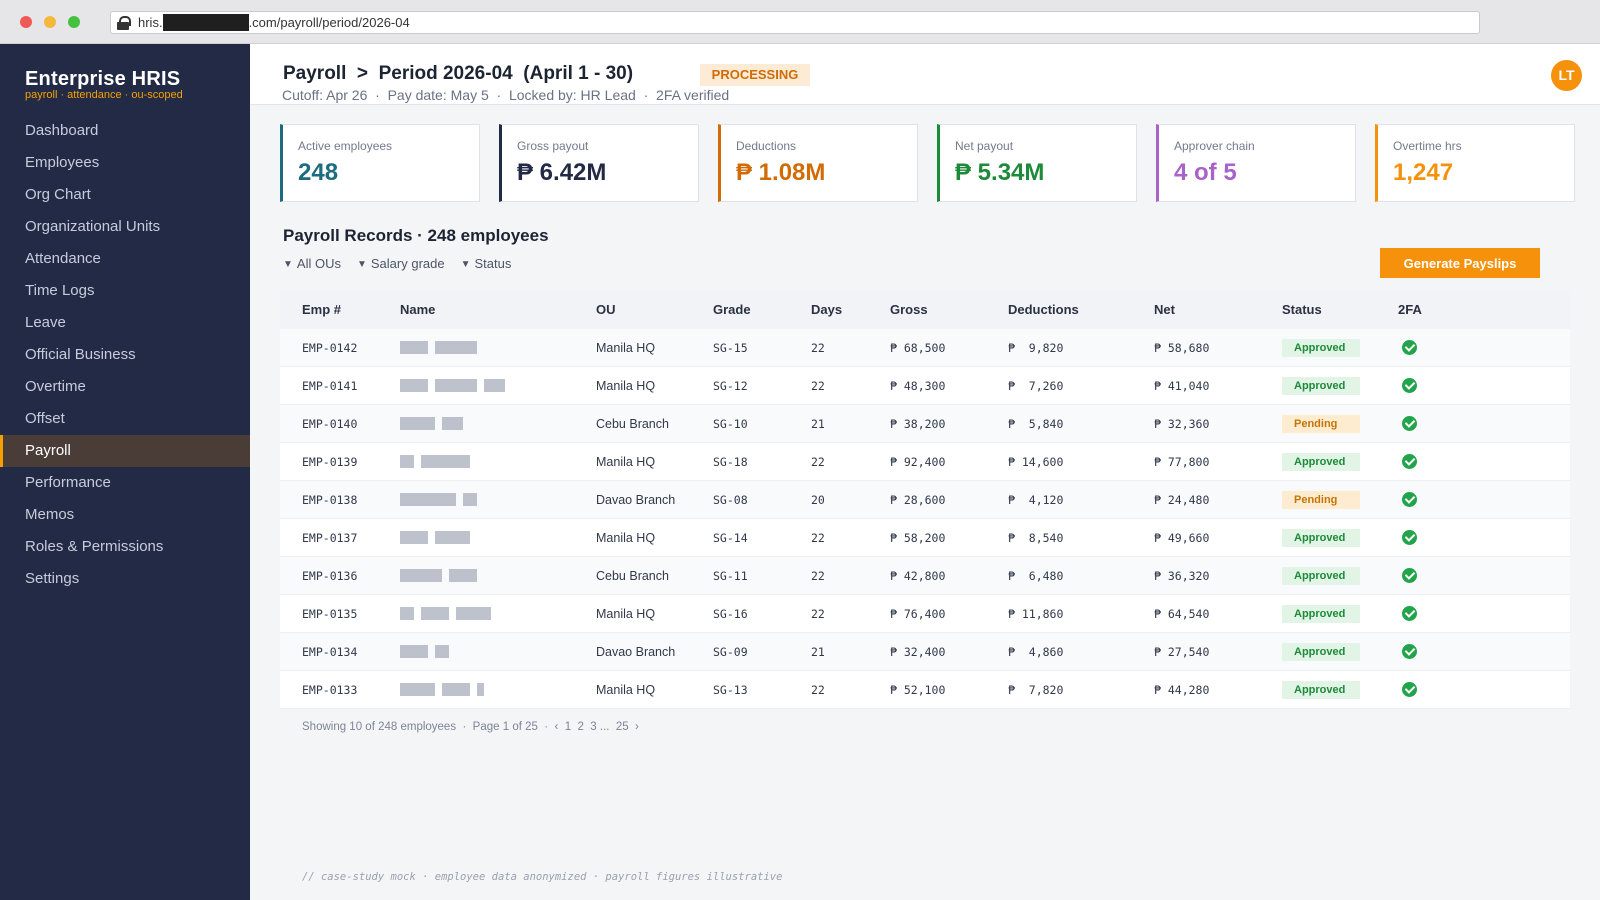 The height and width of the screenshot is (900, 1600). What do you see at coordinates (1566, 75) in the screenshot?
I see `user-avatar: LT` at bounding box center [1566, 75].